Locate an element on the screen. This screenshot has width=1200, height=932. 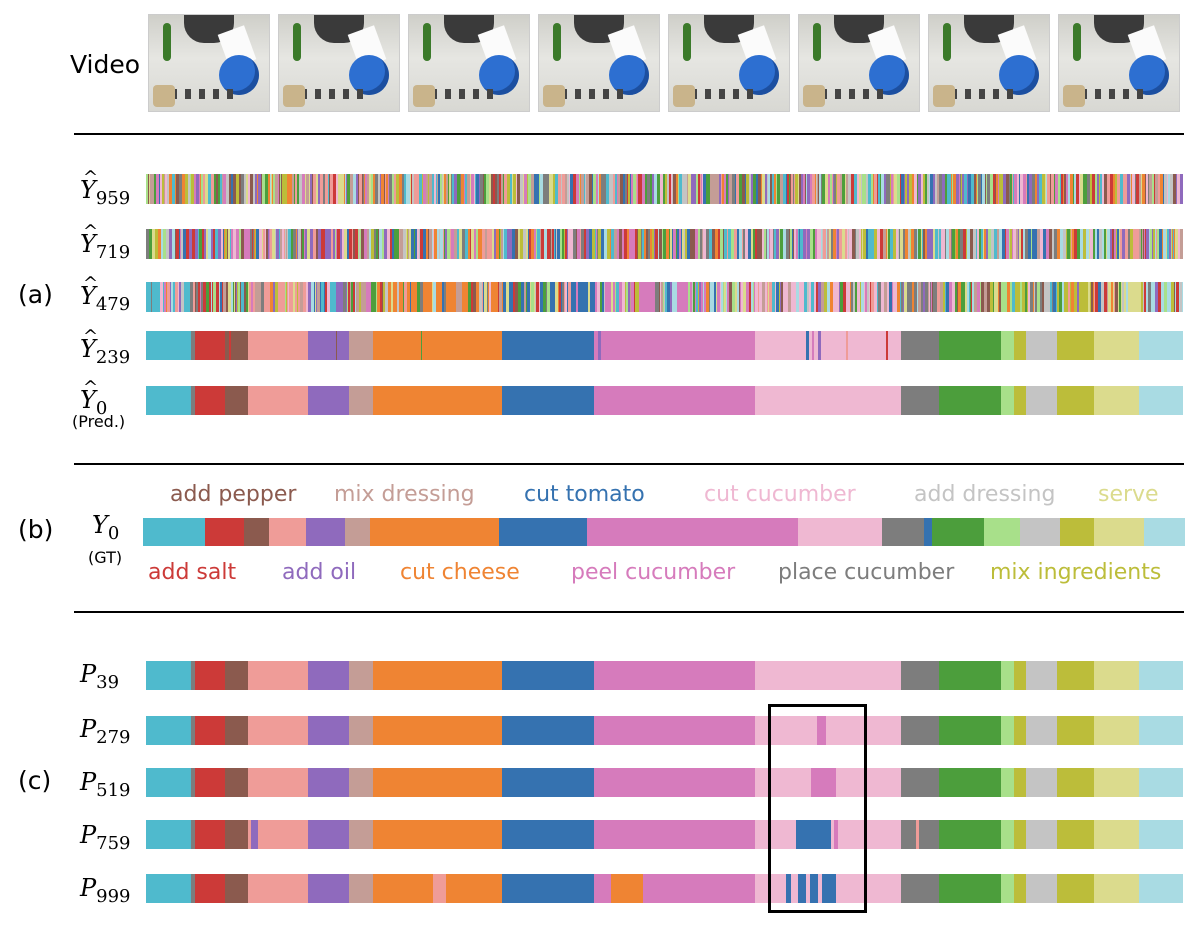
segment-light-green is located at coordinates (1007, 675).